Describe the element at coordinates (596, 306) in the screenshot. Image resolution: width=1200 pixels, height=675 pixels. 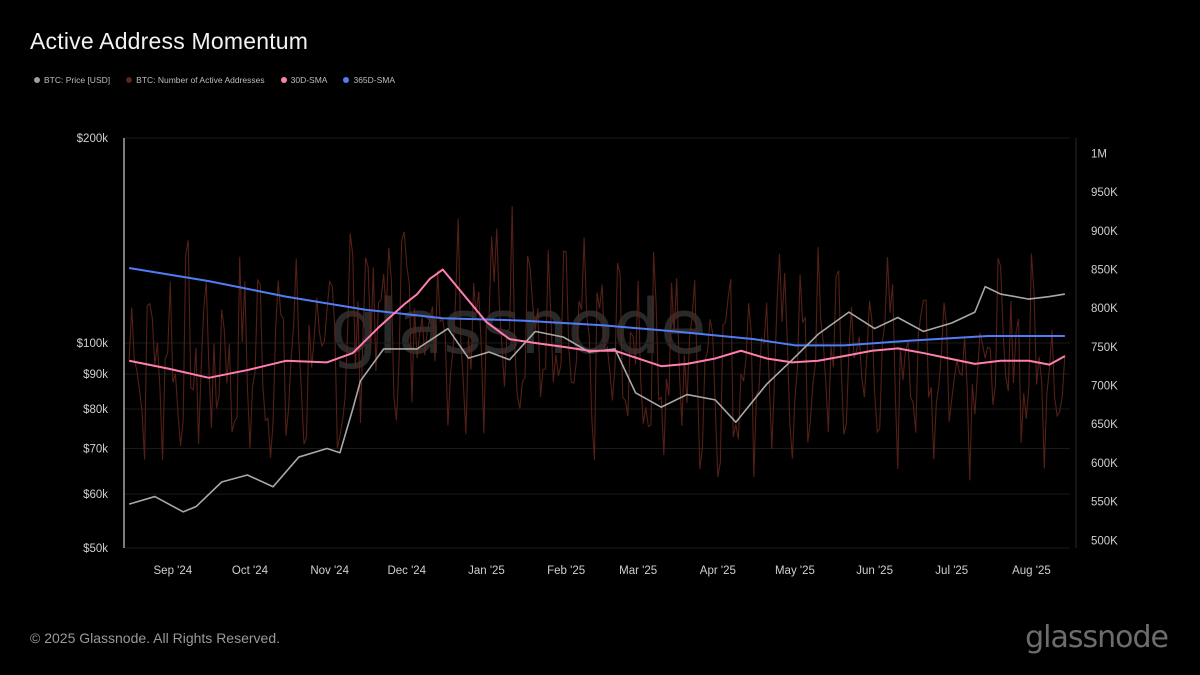
I see `365d-sma-line` at that location.